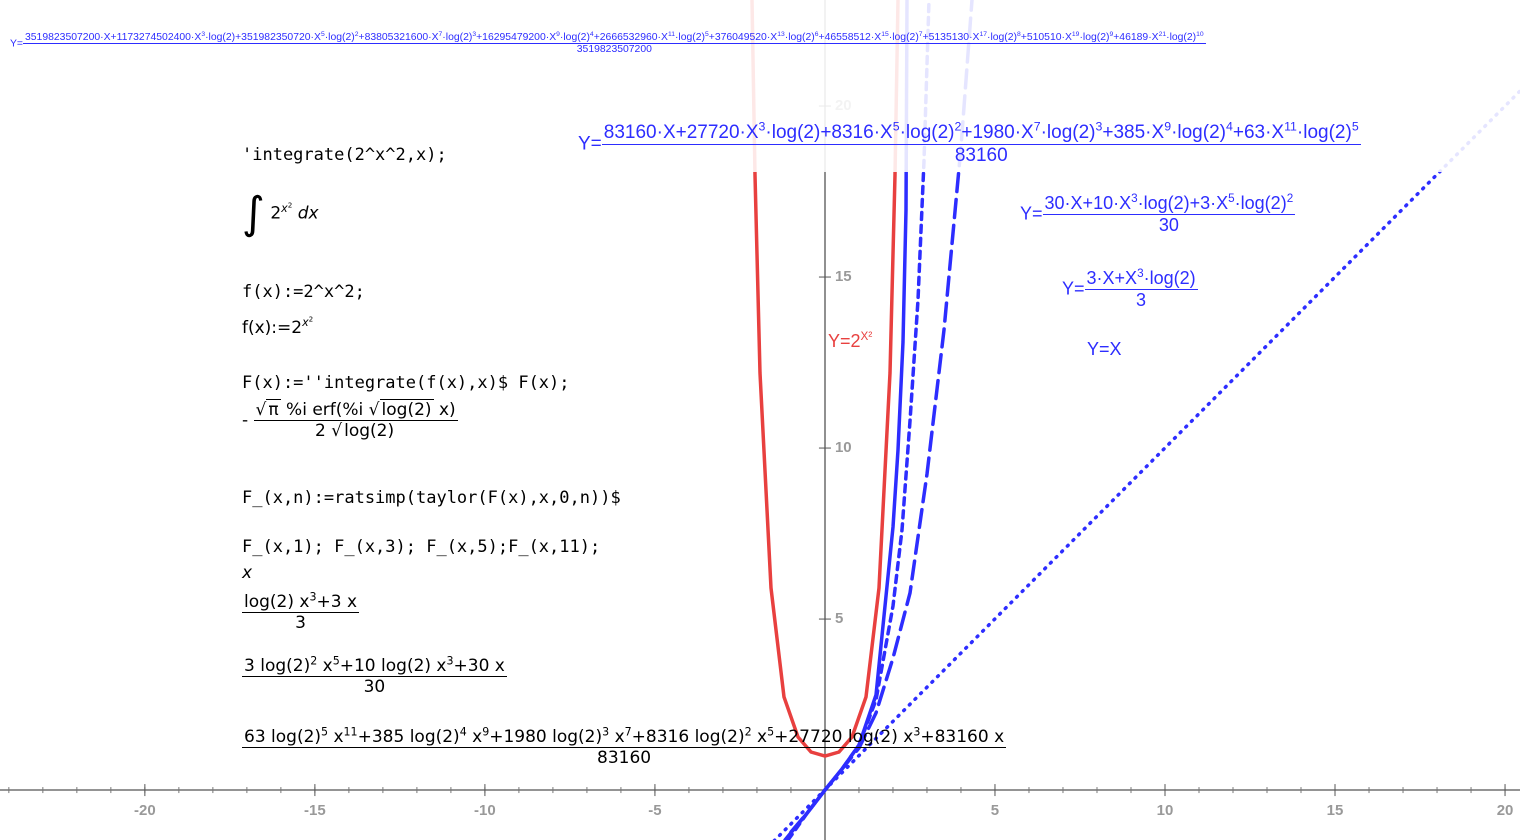 The width and height of the screenshot is (1520, 840). I want to click on input: F_(x,1); F_(x,3); F_(x,5);F_(x,11);, so click(421, 547).